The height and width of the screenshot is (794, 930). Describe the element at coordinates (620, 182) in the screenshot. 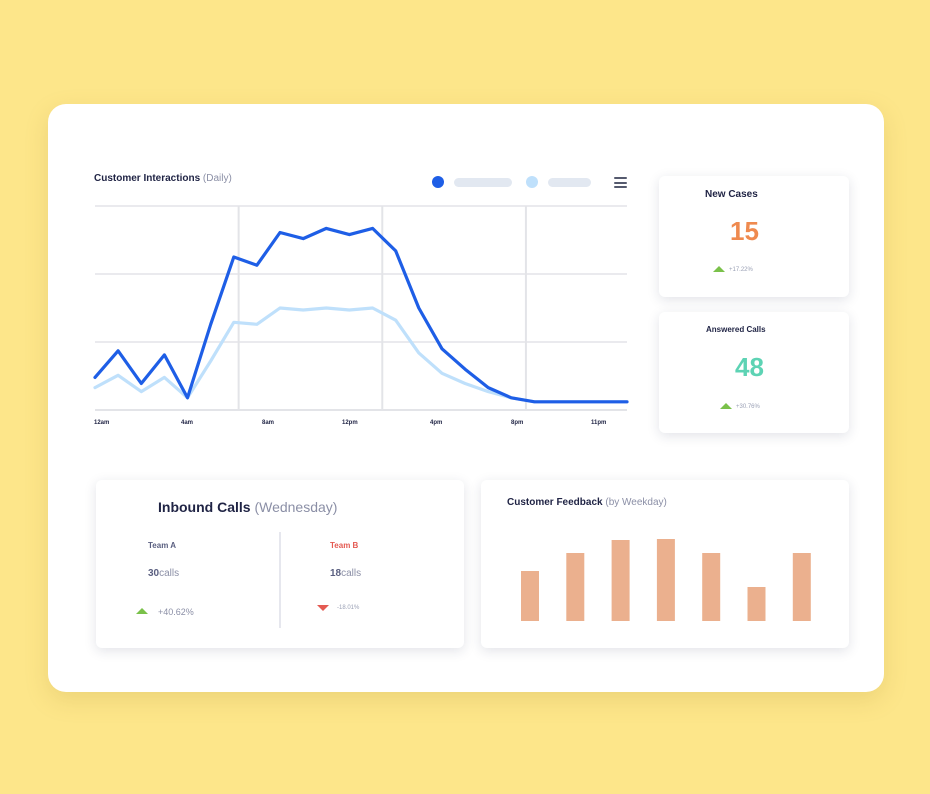

I see `hamburger-menu-icon` at that location.